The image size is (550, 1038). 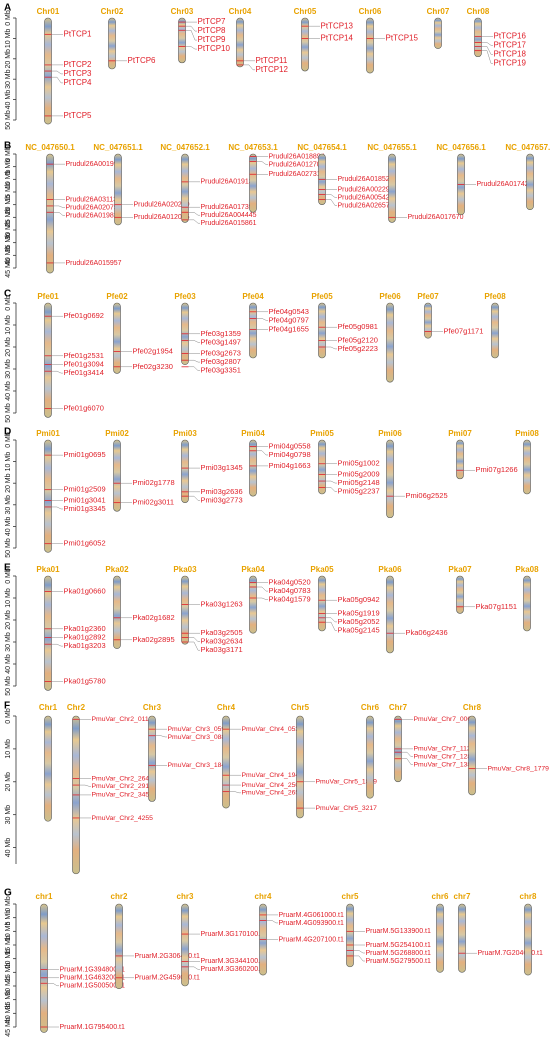 I want to click on gene-label: Pmi05g1002, so click(x=359, y=463).